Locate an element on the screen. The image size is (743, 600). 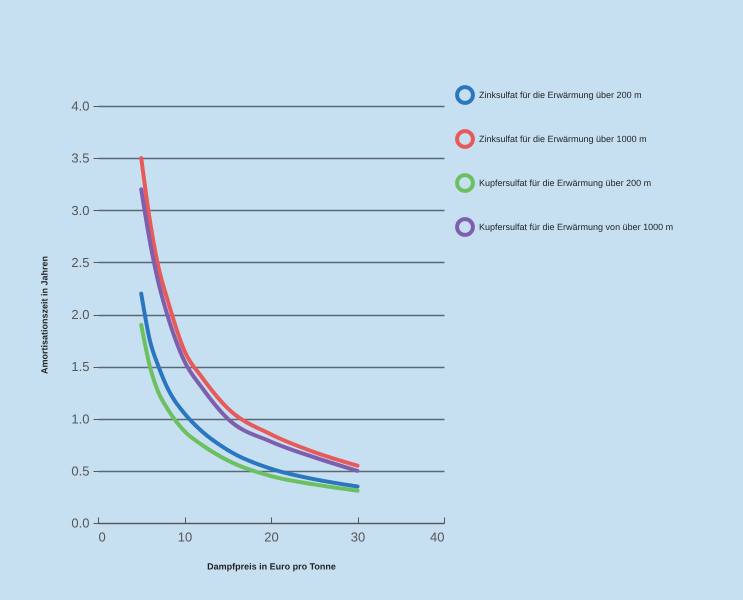
x-tick-label: 0 is located at coordinates (102, 537).